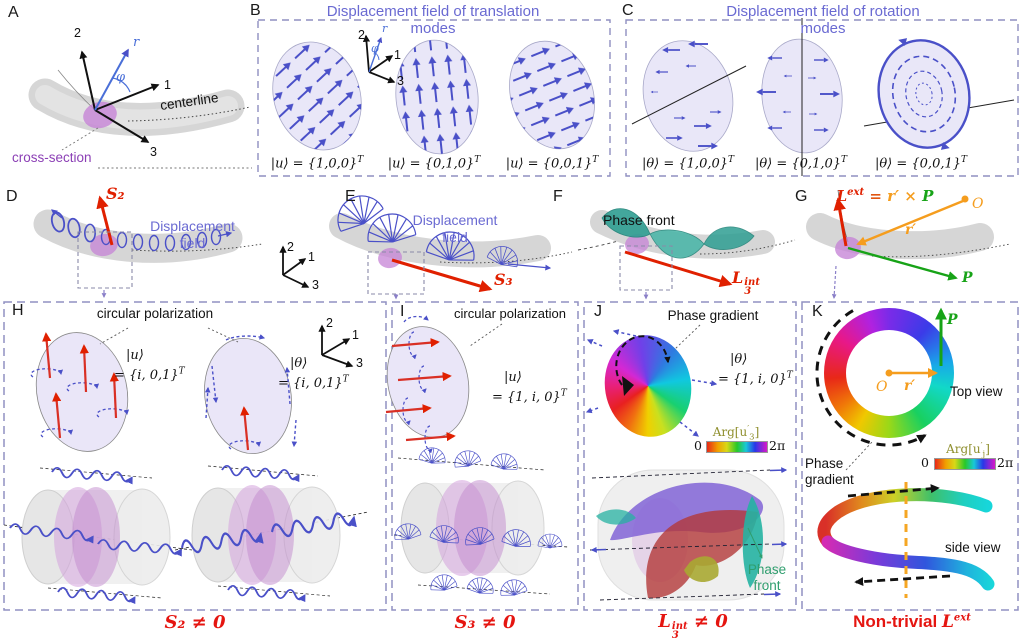 This screenshot has height=640, width=1024. I want to click on h-theta-ket-label: |θ⟩ = {i, 0,1}T, so click(313, 374).